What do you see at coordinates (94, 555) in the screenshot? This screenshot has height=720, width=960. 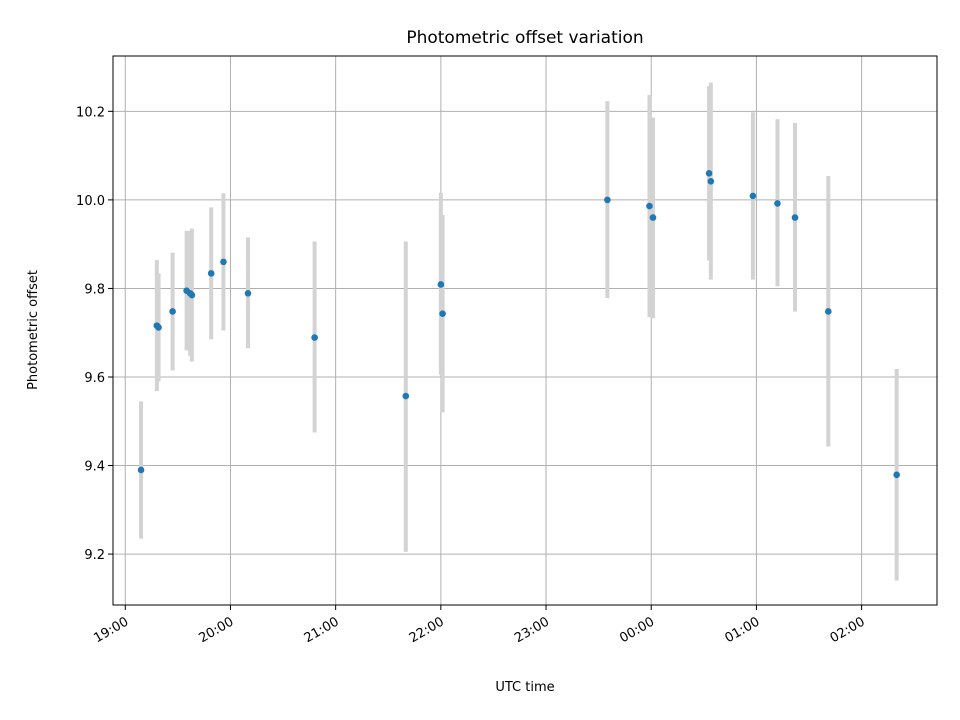 I see `y-tick-label: 9.2` at bounding box center [94, 555].